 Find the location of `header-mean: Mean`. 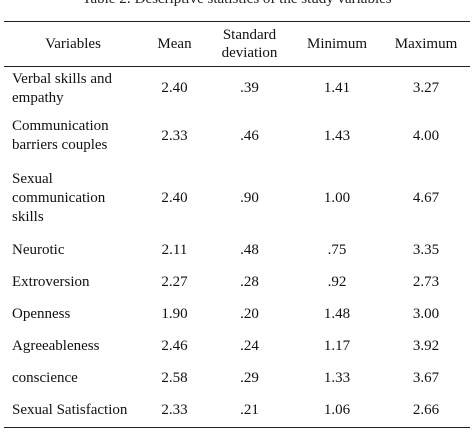

header-mean: Mean is located at coordinates (174, 44).